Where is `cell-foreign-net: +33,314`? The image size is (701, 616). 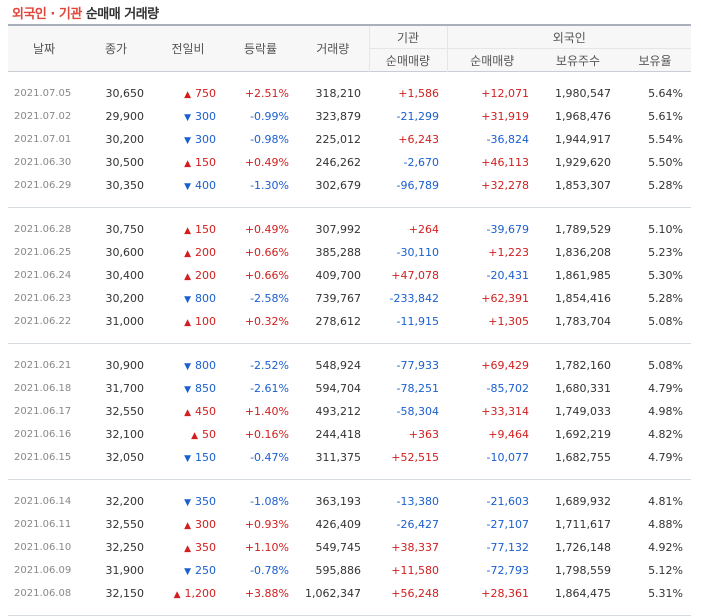
cell-foreign-net: +33,314 is located at coordinates (505, 411).